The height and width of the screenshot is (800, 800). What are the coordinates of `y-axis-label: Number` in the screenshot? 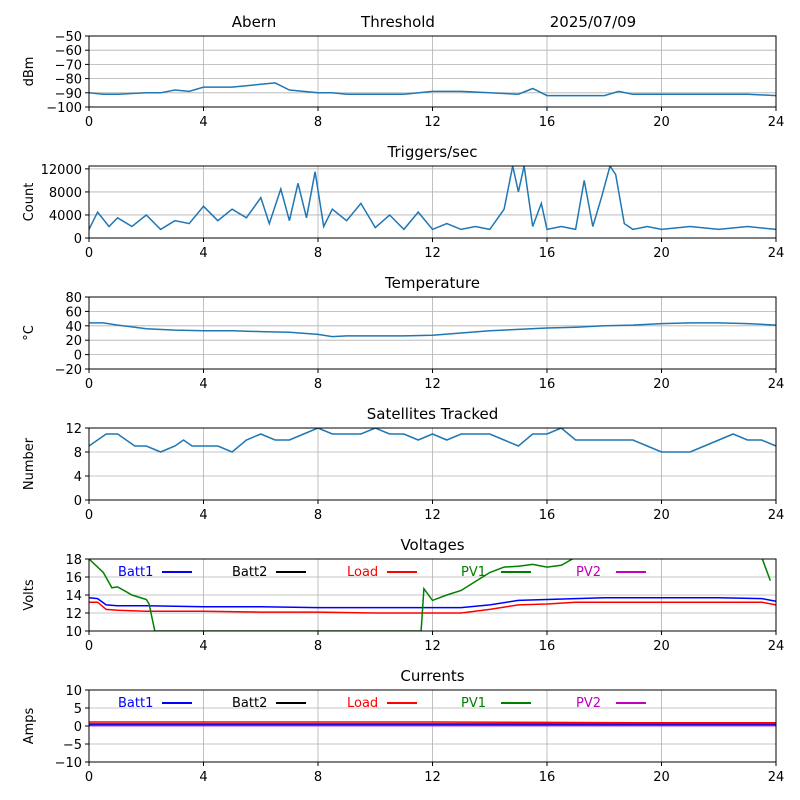 It's located at (29, 463).